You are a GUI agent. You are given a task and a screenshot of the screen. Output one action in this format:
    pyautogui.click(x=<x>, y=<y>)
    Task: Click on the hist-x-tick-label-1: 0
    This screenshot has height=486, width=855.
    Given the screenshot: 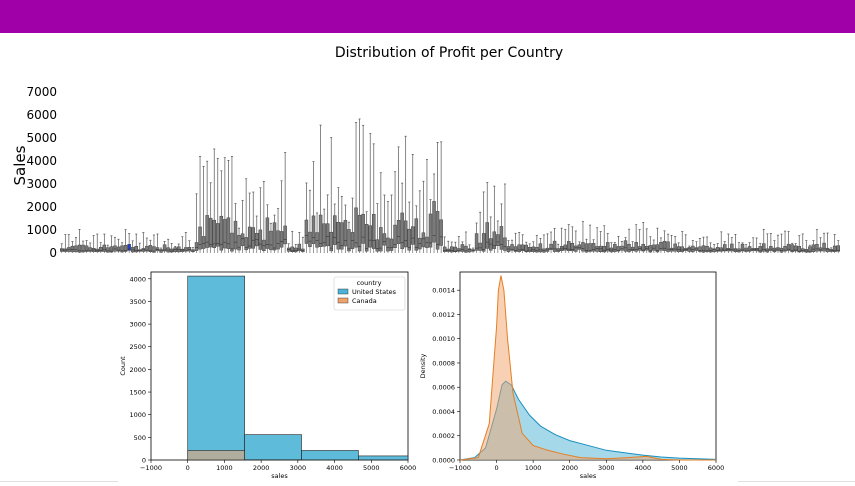 What is the action you would take?
    pyautogui.click(x=188, y=468)
    